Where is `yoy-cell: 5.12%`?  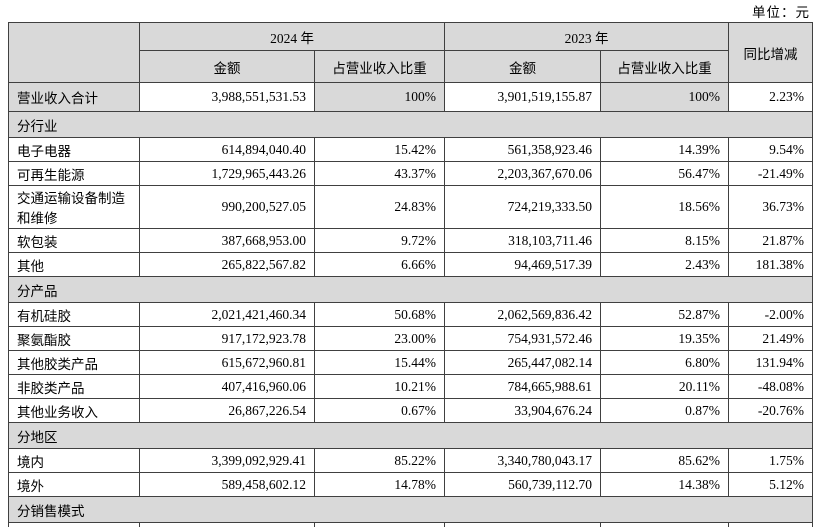 yoy-cell: 5.12% is located at coordinates (770, 484).